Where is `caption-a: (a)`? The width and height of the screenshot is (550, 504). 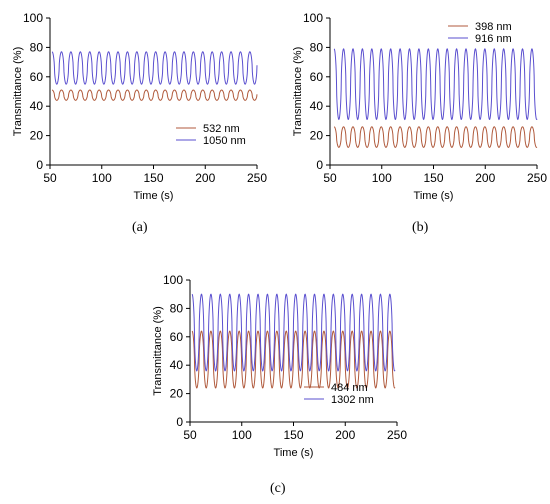 caption-a: (a) is located at coordinates (140, 227).